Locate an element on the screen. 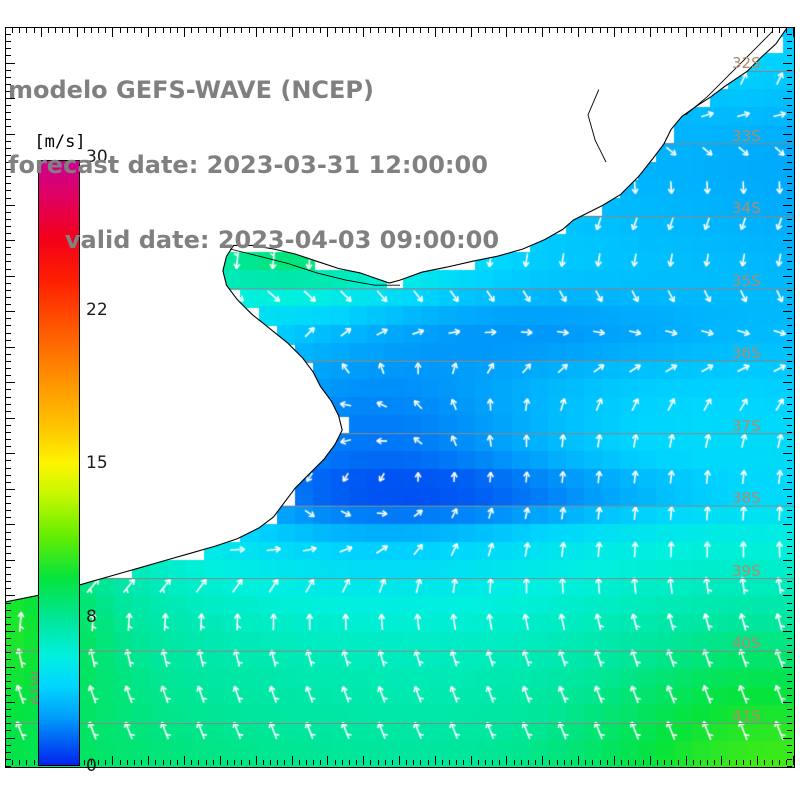 This screenshot has height=800, width=800. latitude-label-39S: 39S is located at coordinates (746, 570).